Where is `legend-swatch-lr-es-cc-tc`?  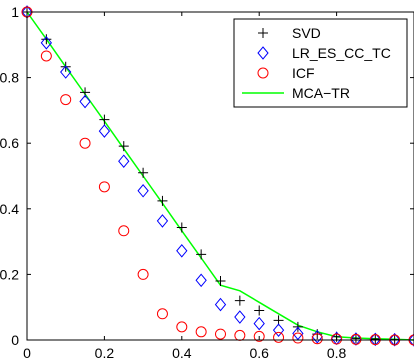
legend-swatch-lr-es-cc-tc is located at coordinates (263, 53).